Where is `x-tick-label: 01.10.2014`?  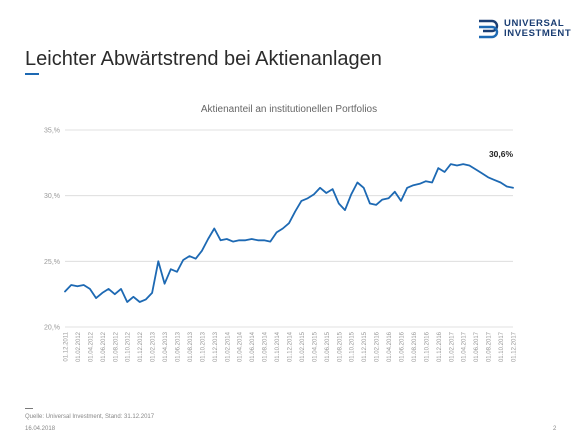 x-tick-label: 01.10.2014 is located at coordinates (278, 346).